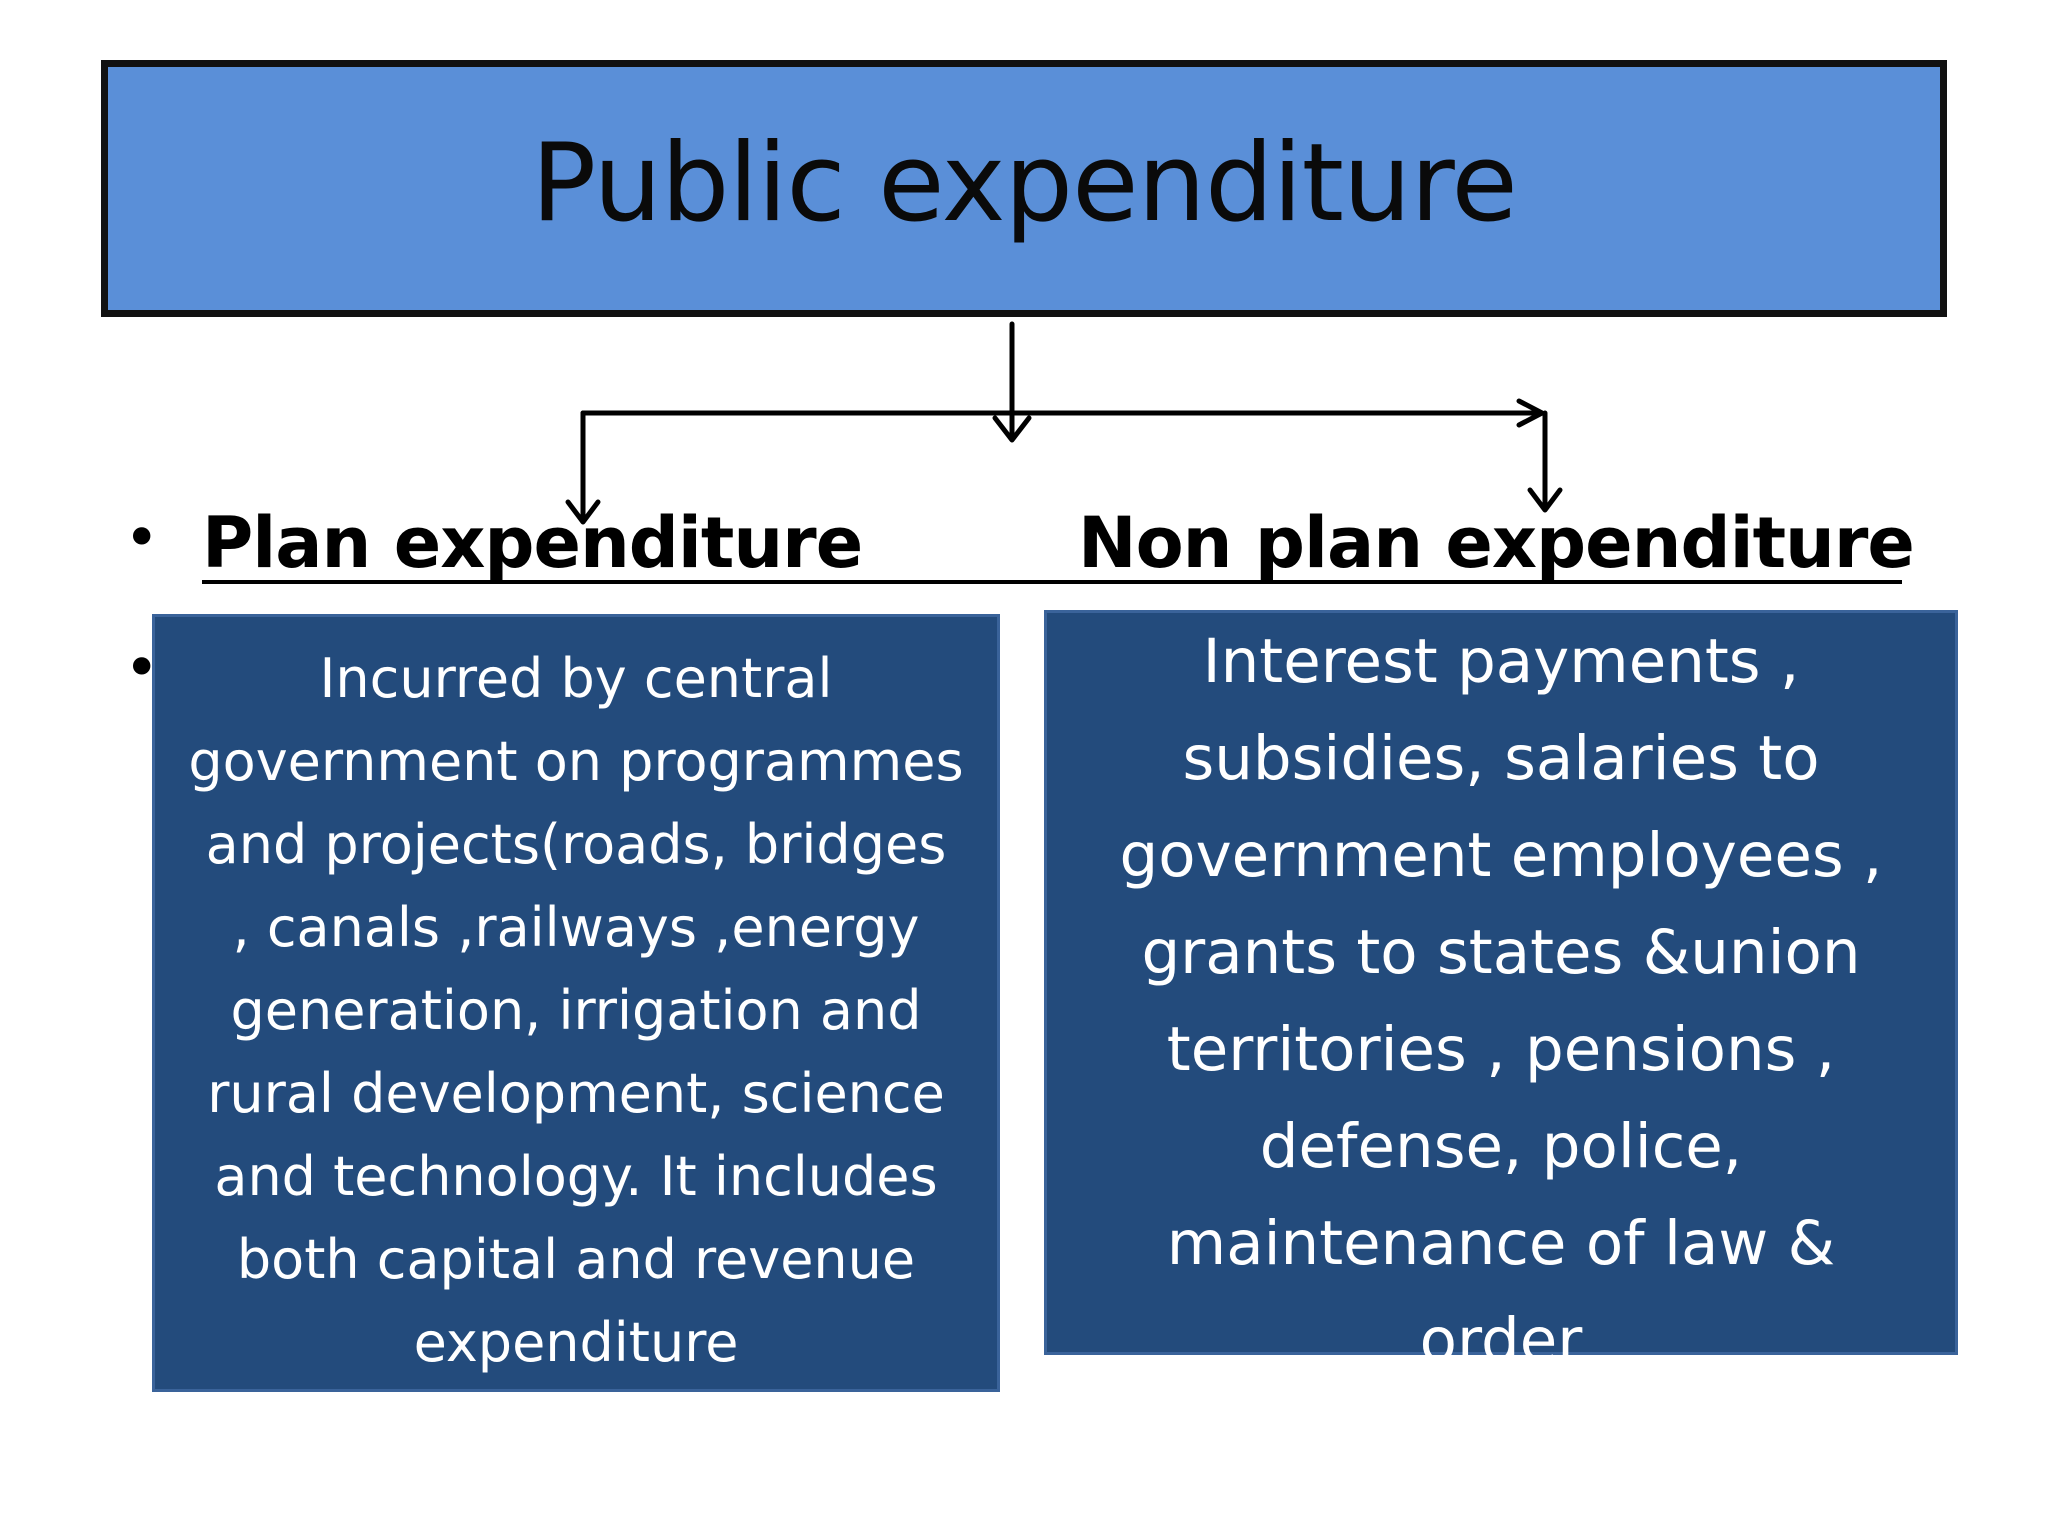 The image size is (2048, 1536). Describe the element at coordinates (532, 543) in the screenshot. I see `plan-expenditure-heading: Plan expenditure` at that location.